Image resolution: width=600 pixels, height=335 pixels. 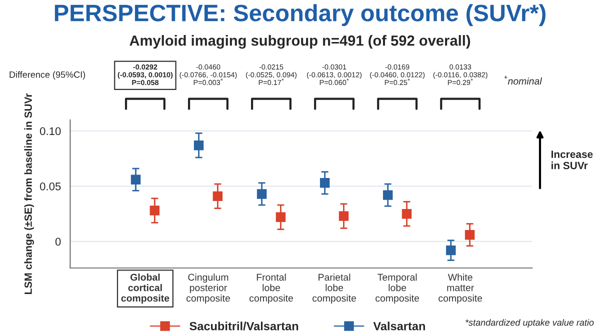 I want to click on y-tick-label: 0.05, so click(x=50, y=186).